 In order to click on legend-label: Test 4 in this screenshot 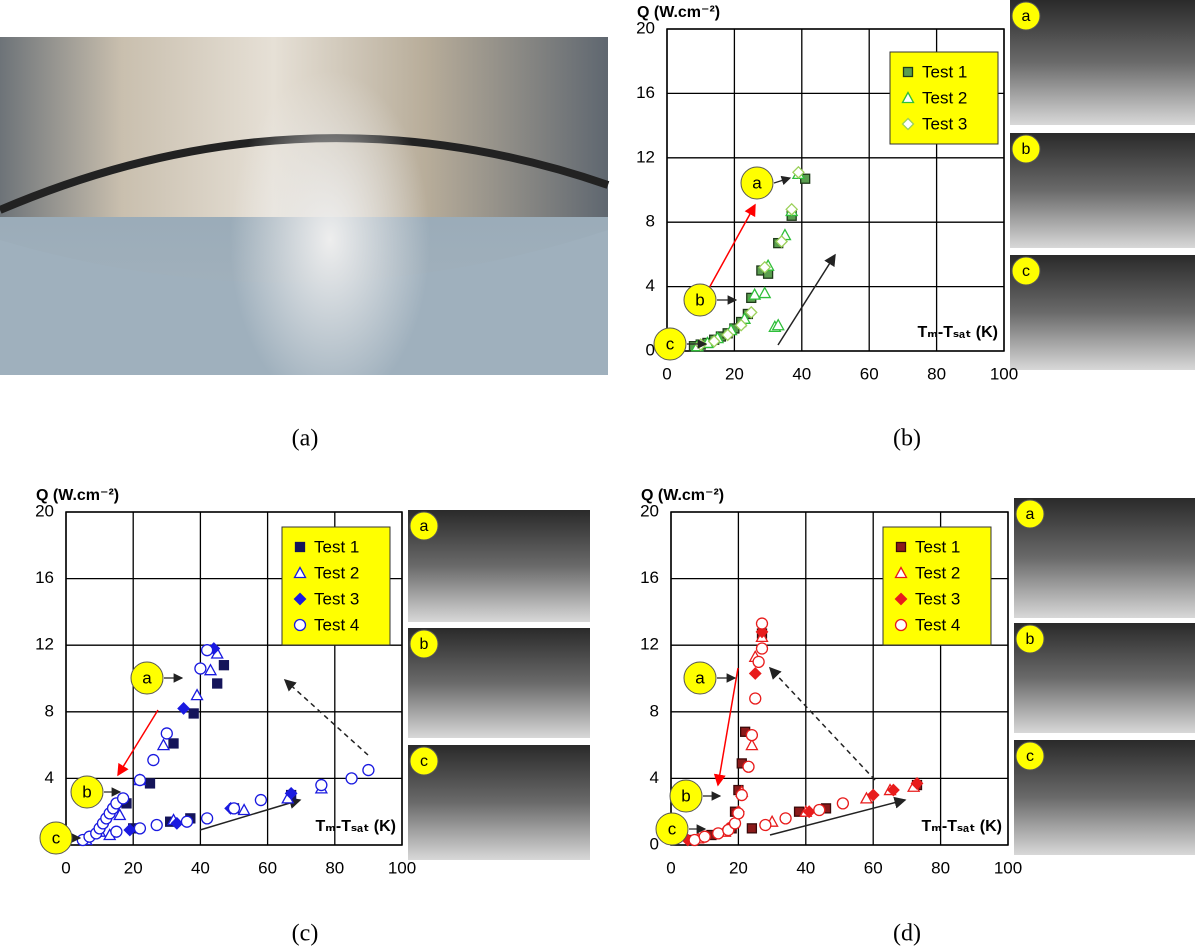, I will do `click(937, 624)`.